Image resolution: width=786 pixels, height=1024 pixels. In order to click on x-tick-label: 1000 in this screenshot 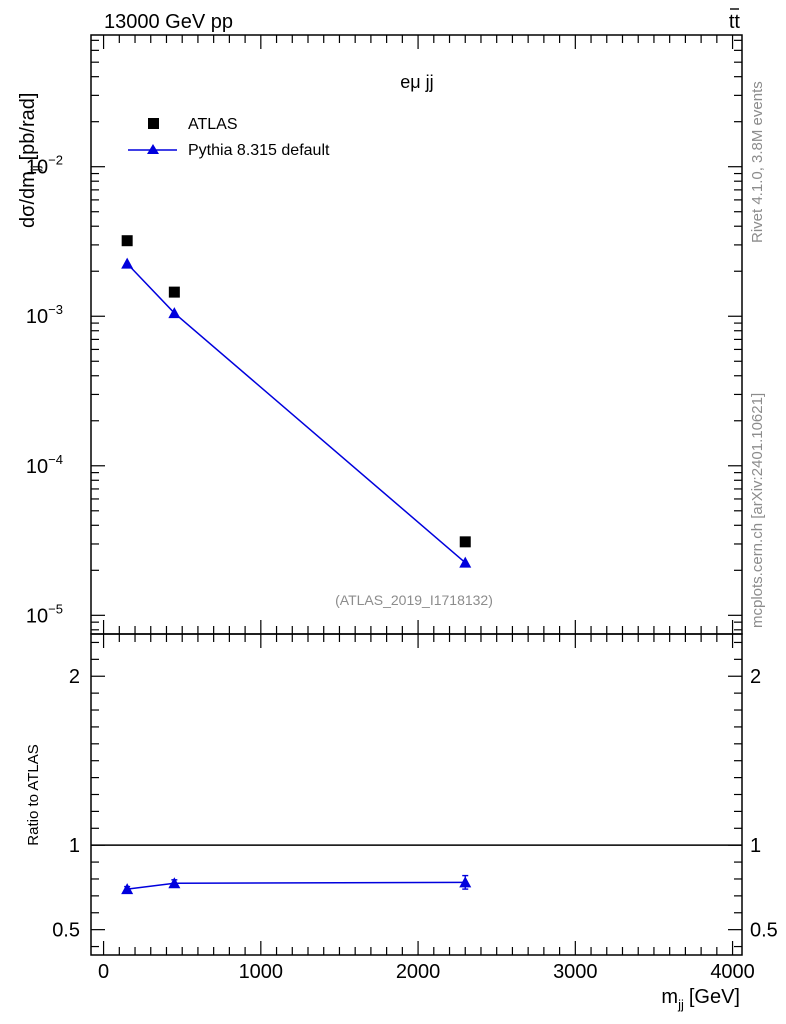, I will do `click(261, 972)`.